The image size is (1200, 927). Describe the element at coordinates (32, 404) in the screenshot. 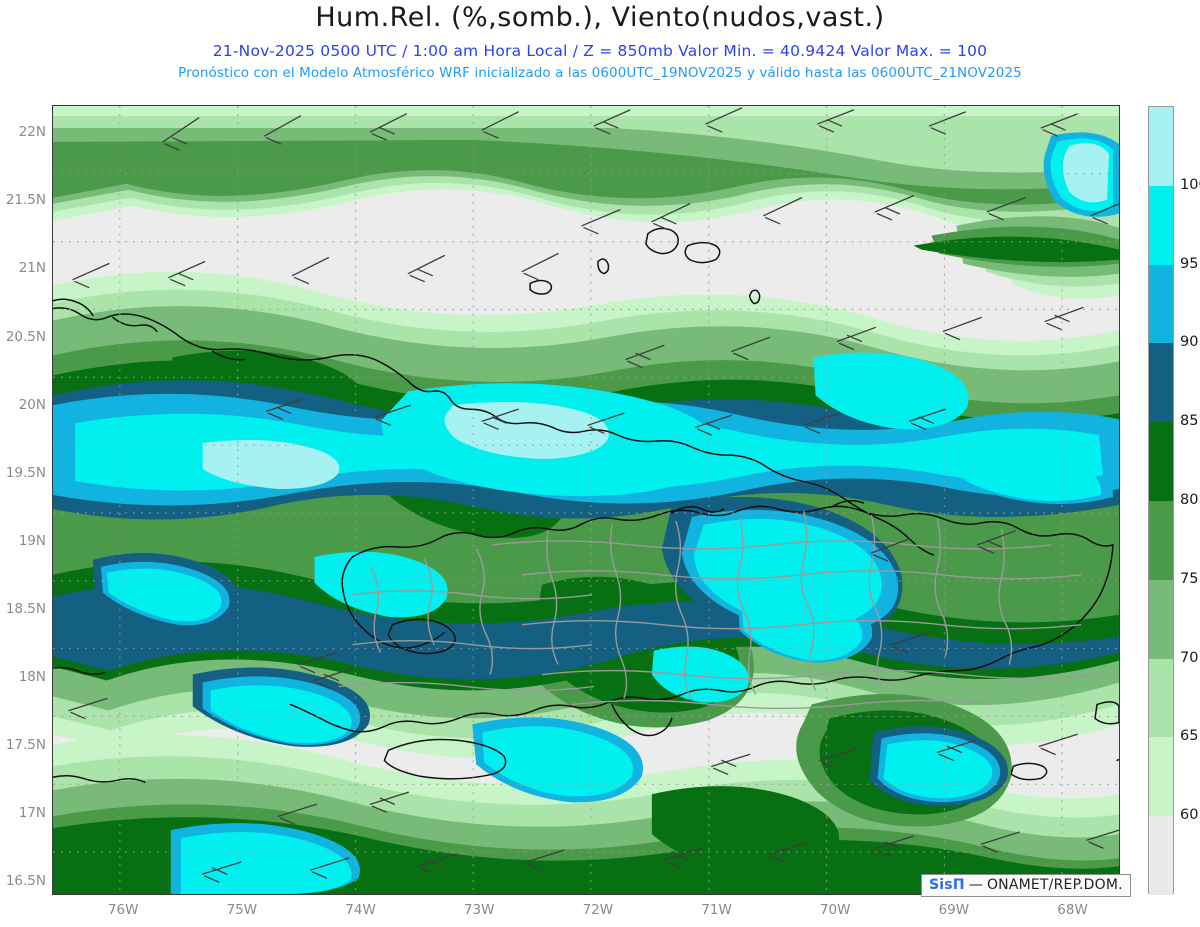

I see `latitude-tick: 20N` at that location.